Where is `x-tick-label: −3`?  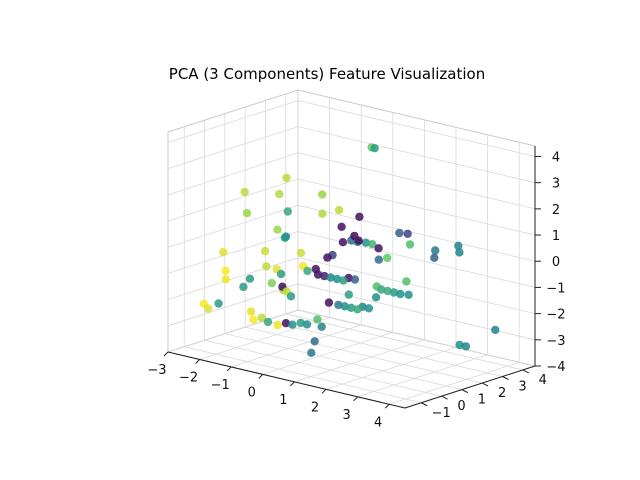 x-tick-label: −3 is located at coordinates (156, 370).